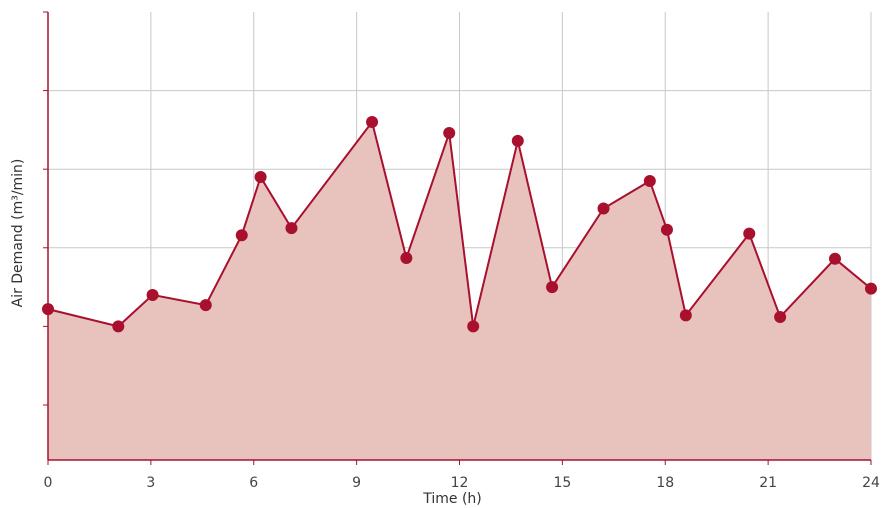  What do you see at coordinates (150, 483) in the screenshot?
I see `x-tick-label: 3` at bounding box center [150, 483].